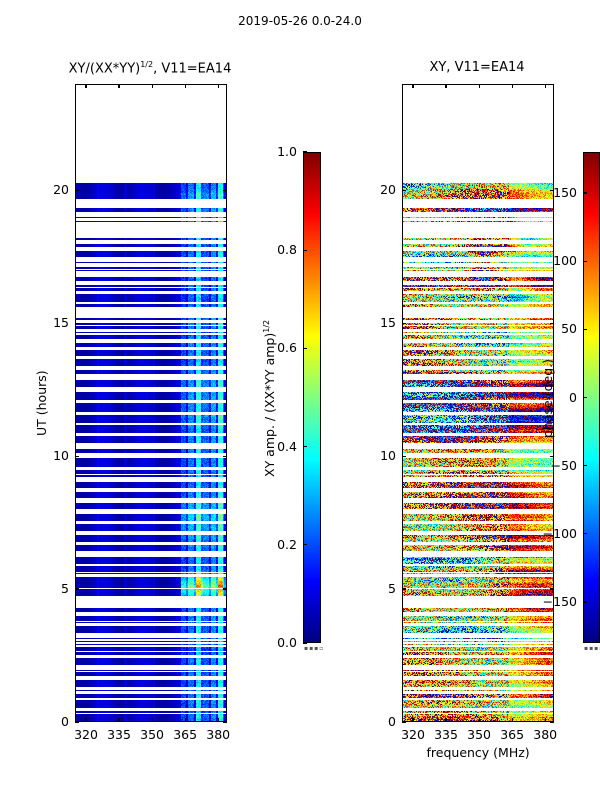  Describe the element at coordinates (413, 734) in the screenshot. I see `x-tick-label-phase-0: 320` at that location.